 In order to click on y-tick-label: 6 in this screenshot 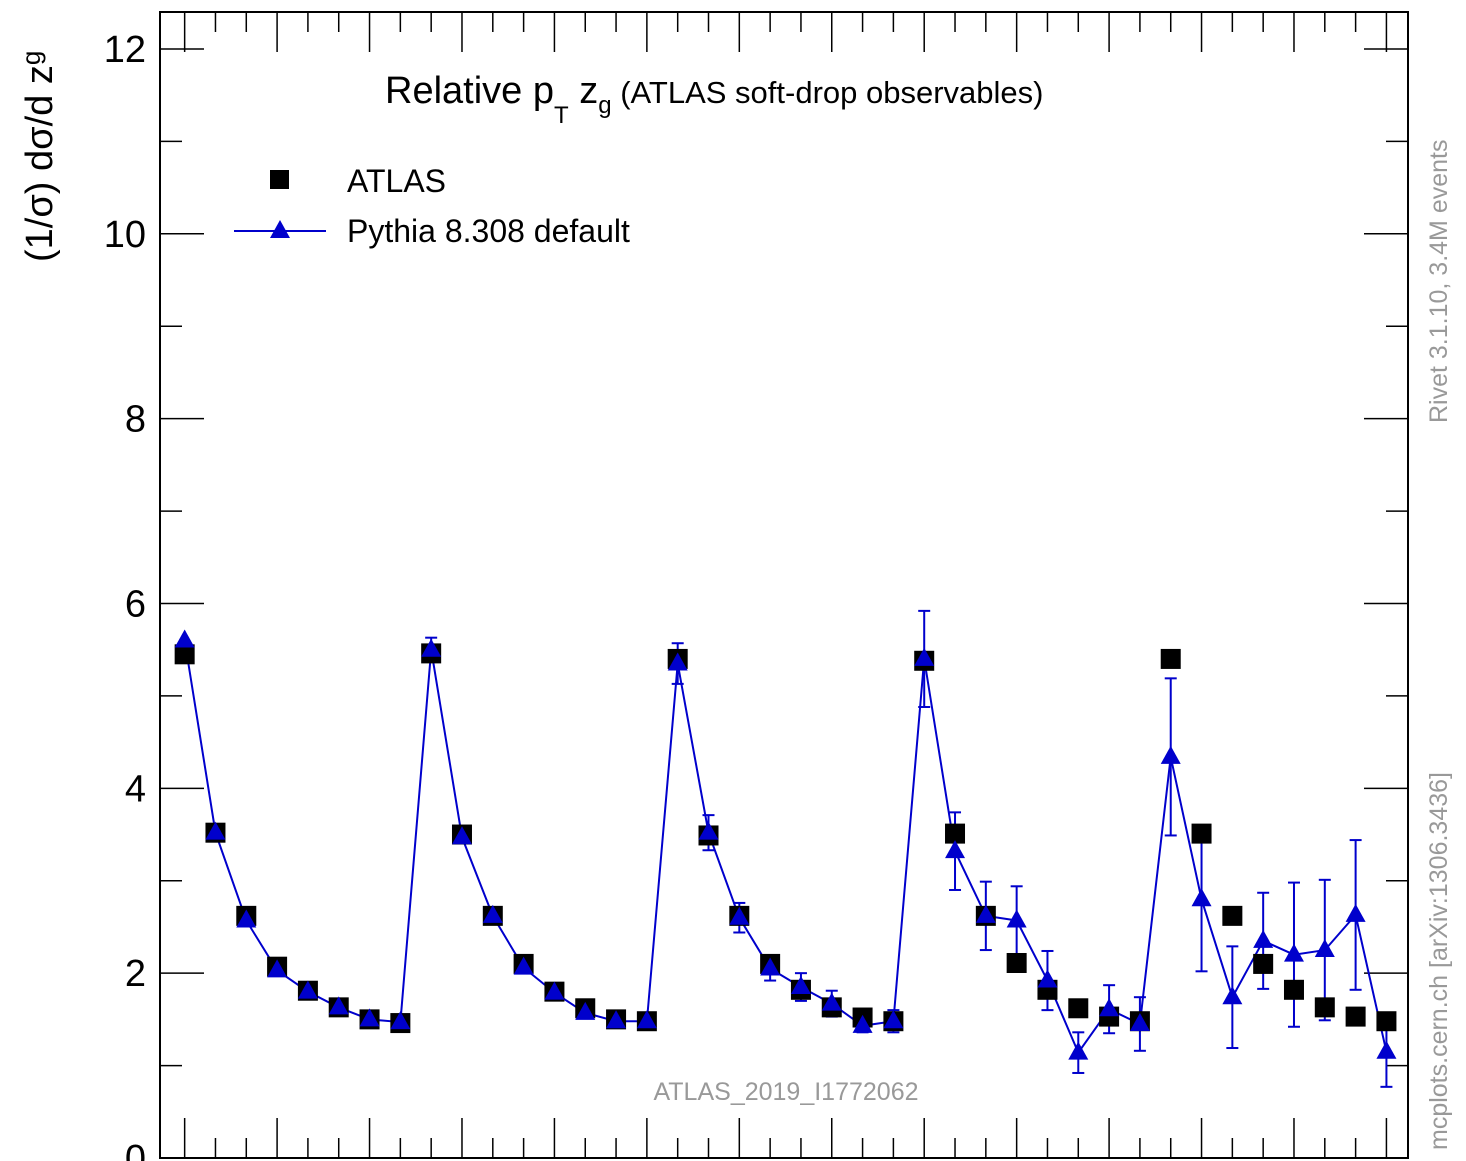, I will do `click(135, 604)`.